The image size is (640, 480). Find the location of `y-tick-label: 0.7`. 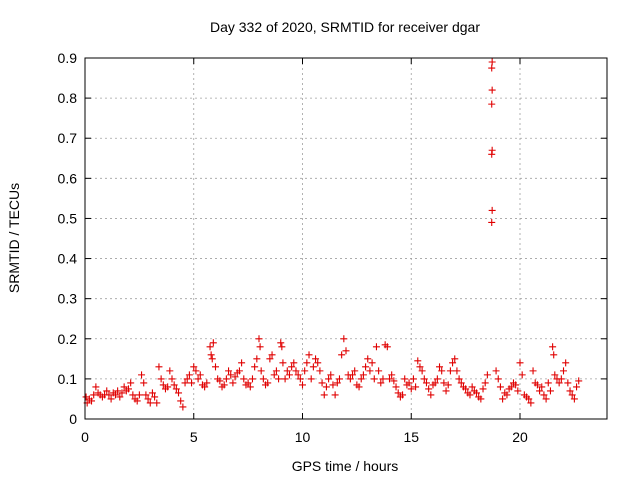

y-tick-label: 0.7 is located at coordinates (68, 138).